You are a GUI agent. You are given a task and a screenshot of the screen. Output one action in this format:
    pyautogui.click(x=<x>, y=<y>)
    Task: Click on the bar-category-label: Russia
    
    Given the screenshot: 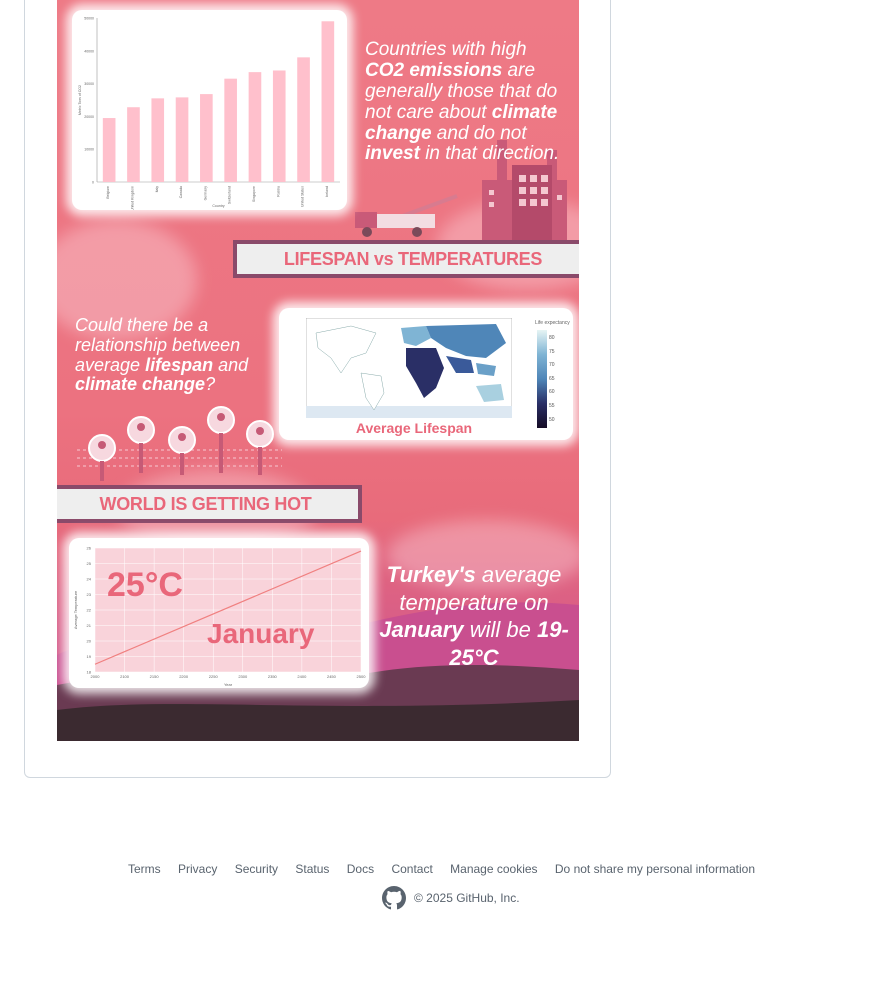 What is the action you would take?
    pyautogui.click(x=278, y=191)
    